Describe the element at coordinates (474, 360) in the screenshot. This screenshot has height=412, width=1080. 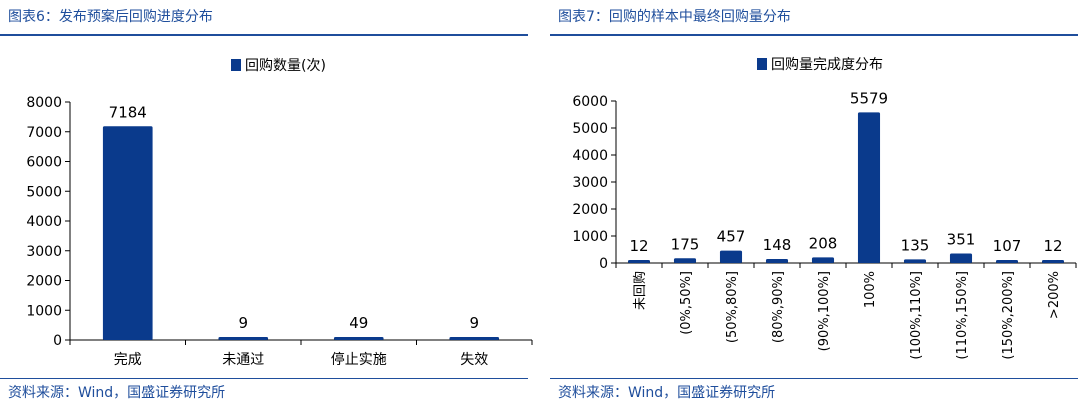
I see `x-category-label: 失效` at that location.